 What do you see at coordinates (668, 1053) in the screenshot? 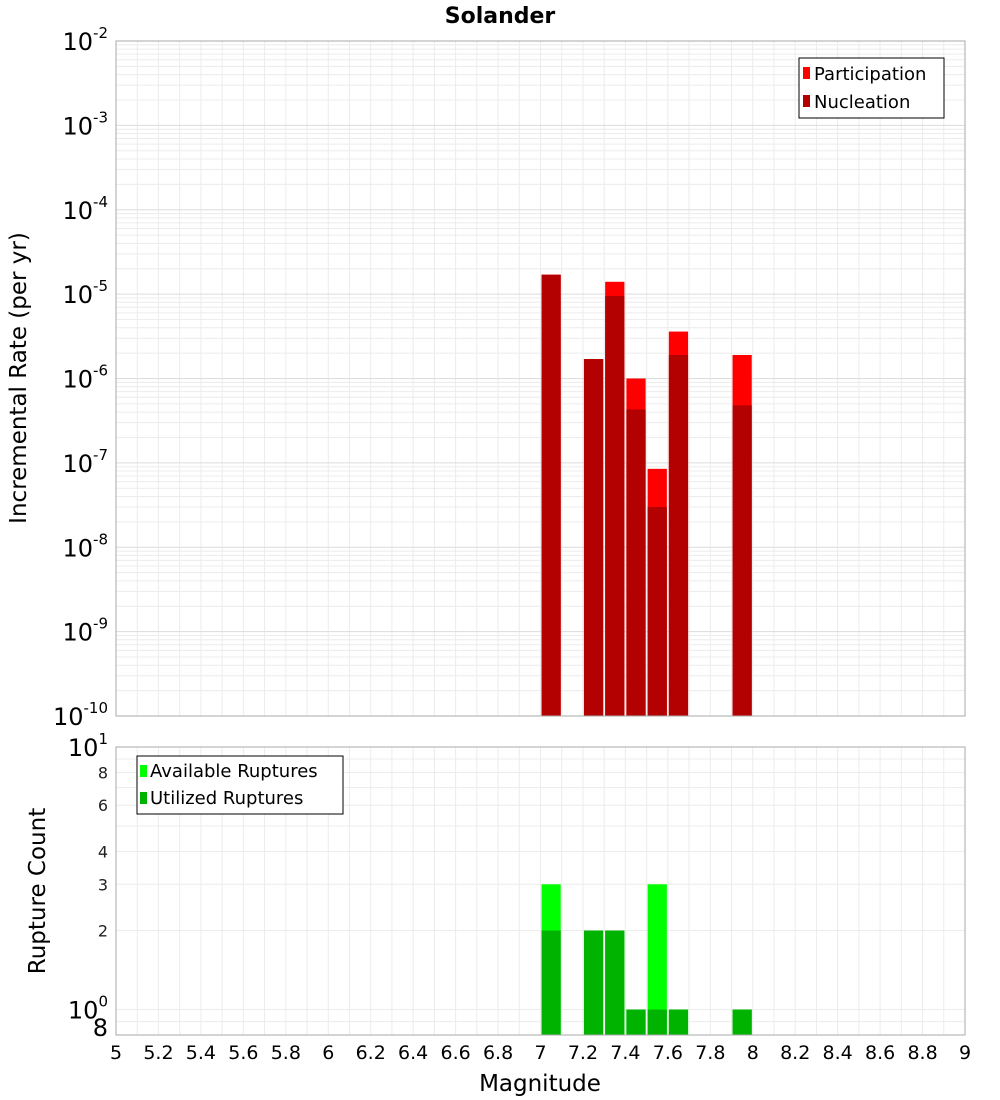
I see `x-tick-label: 7.6` at bounding box center [668, 1053].